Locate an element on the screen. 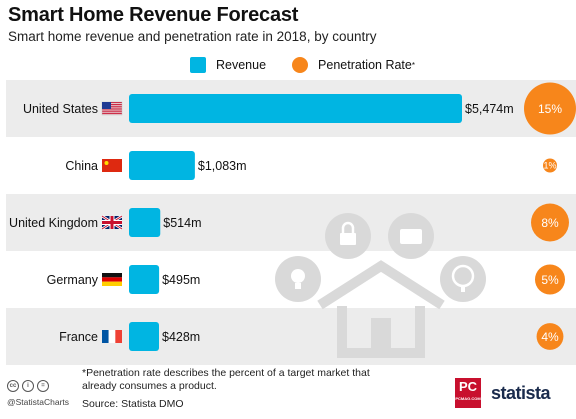 Image resolution: width=576 pixels, height=419 pixels. penetration-value-label: 1% is located at coordinates (549, 166).